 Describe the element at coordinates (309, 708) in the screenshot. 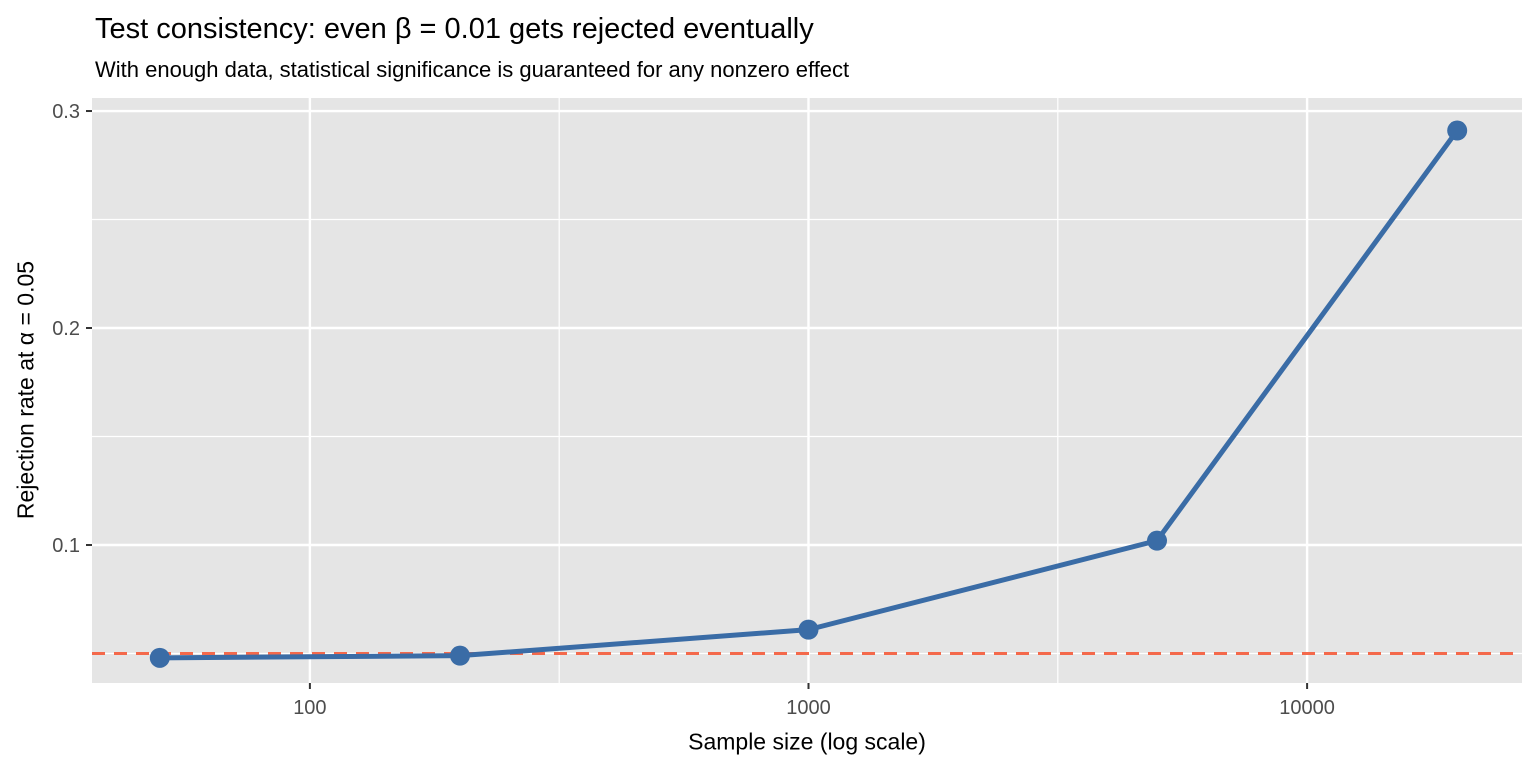

I see `x-tick-label: 100` at that location.